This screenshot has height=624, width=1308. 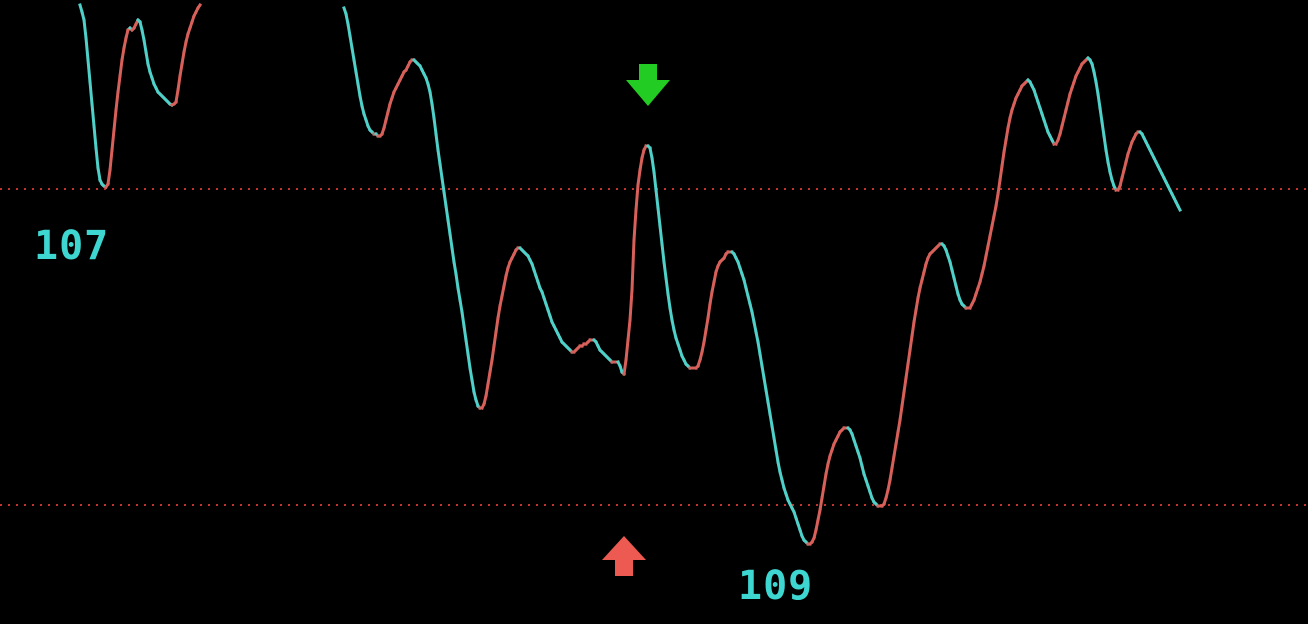 What do you see at coordinates (648, 85) in the screenshot?
I see `sell-arrow-icon` at bounding box center [648, 85].